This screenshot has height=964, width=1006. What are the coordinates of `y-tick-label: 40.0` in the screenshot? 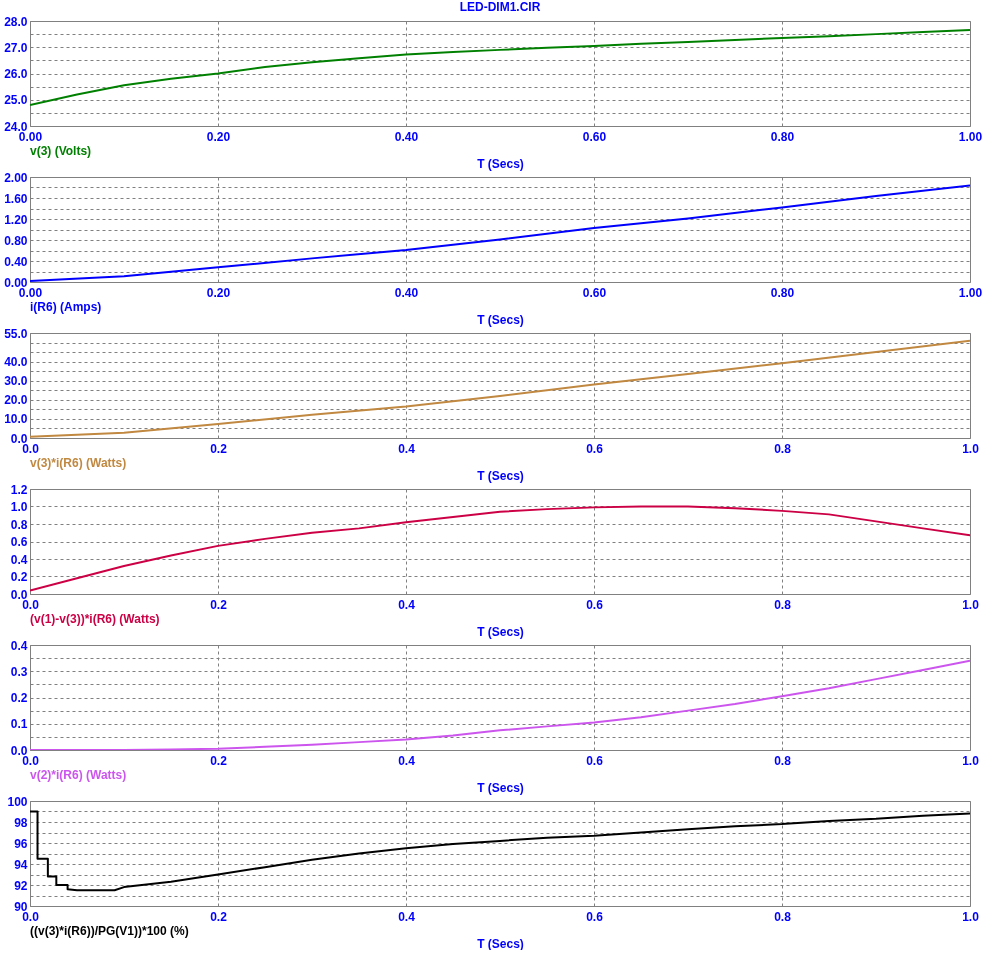 It's located at (16, 362).